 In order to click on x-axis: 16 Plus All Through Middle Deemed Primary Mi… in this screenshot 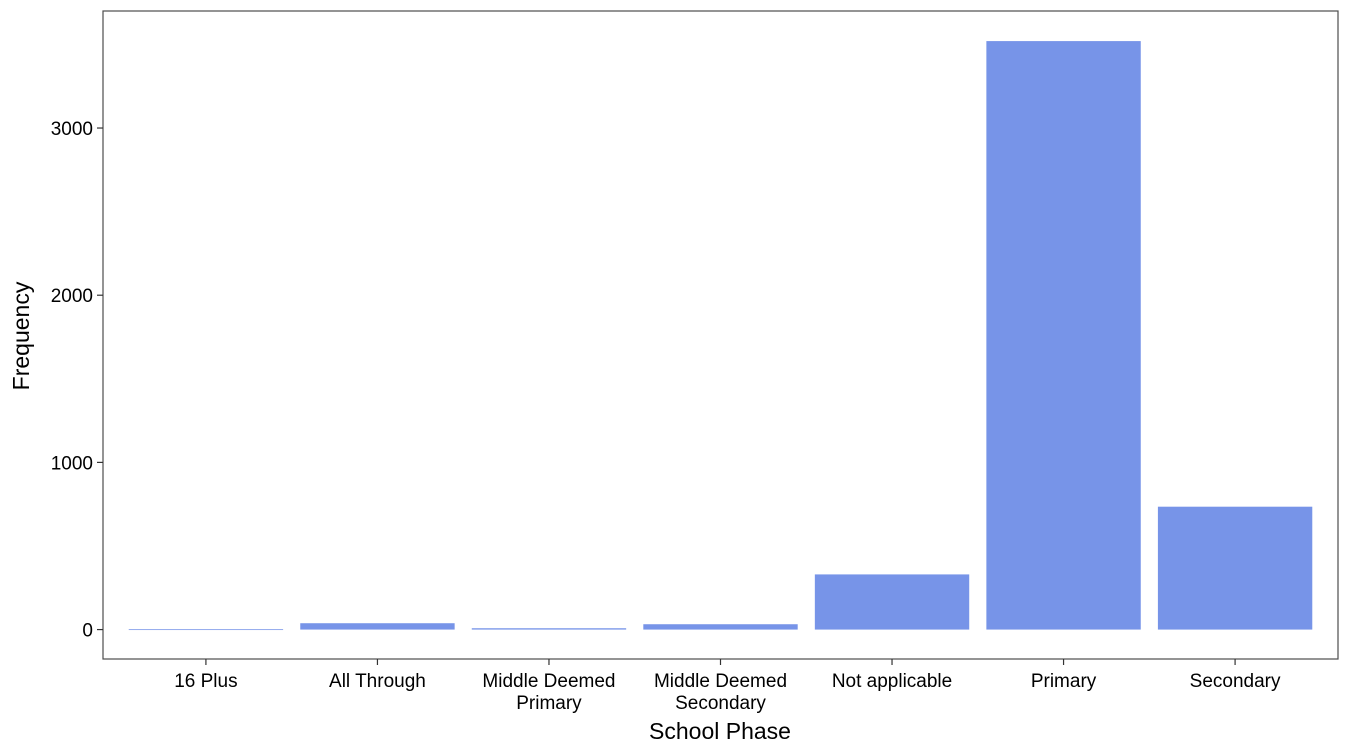, I will do `click(727, 686)`.